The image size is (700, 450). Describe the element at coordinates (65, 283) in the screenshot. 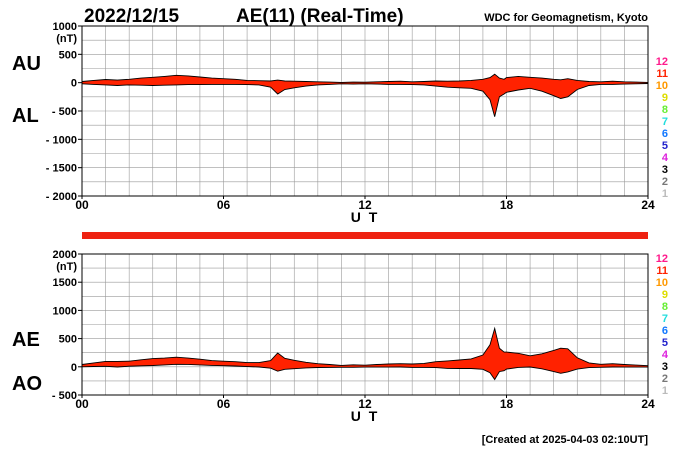

I see `y-tick-label: 1500` at that location.